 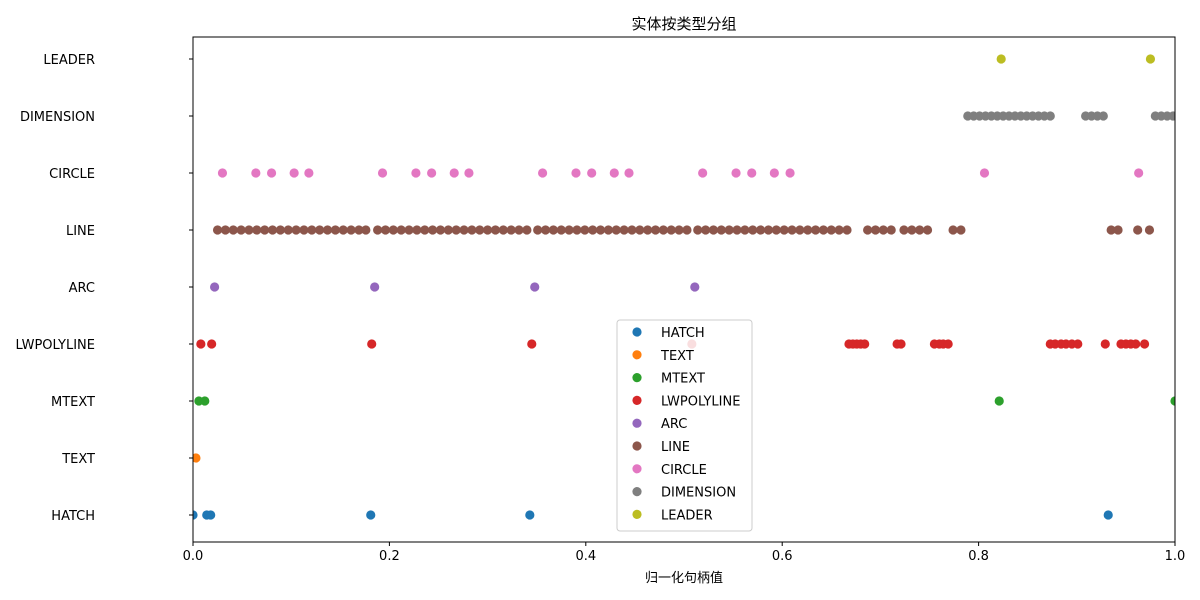 What do you see at coordinates (978, 556) in the screenshot?
I see `x-tick-label: 0.8` at bounding box center [978, 556].